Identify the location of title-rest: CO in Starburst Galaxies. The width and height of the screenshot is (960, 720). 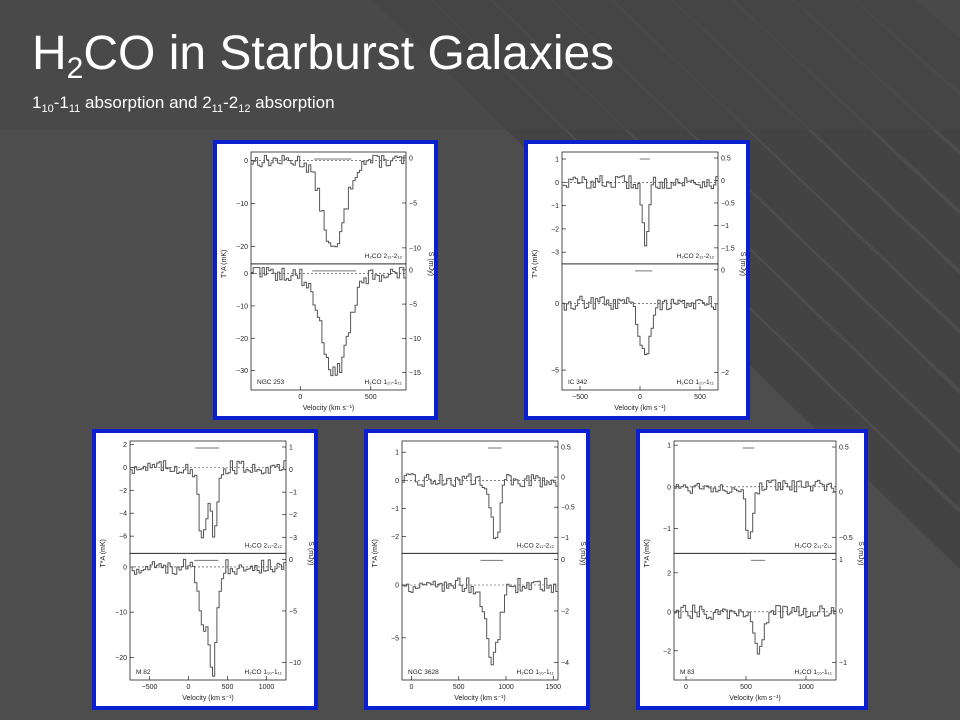
(349, 53).